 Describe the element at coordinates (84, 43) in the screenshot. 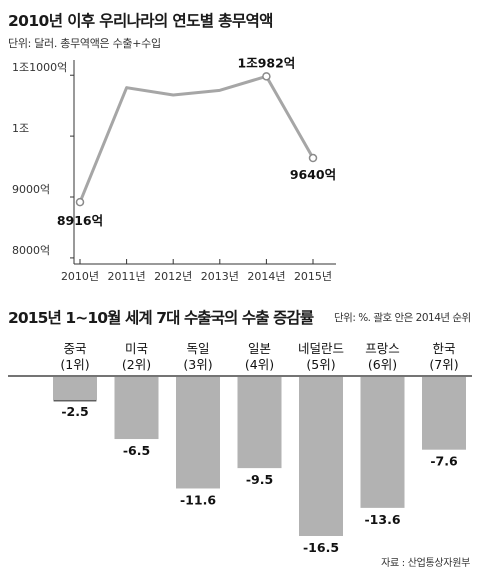

I see `line-chart-unit-note: 단위: 달러. 총무역액은 수출+수입` at that location.